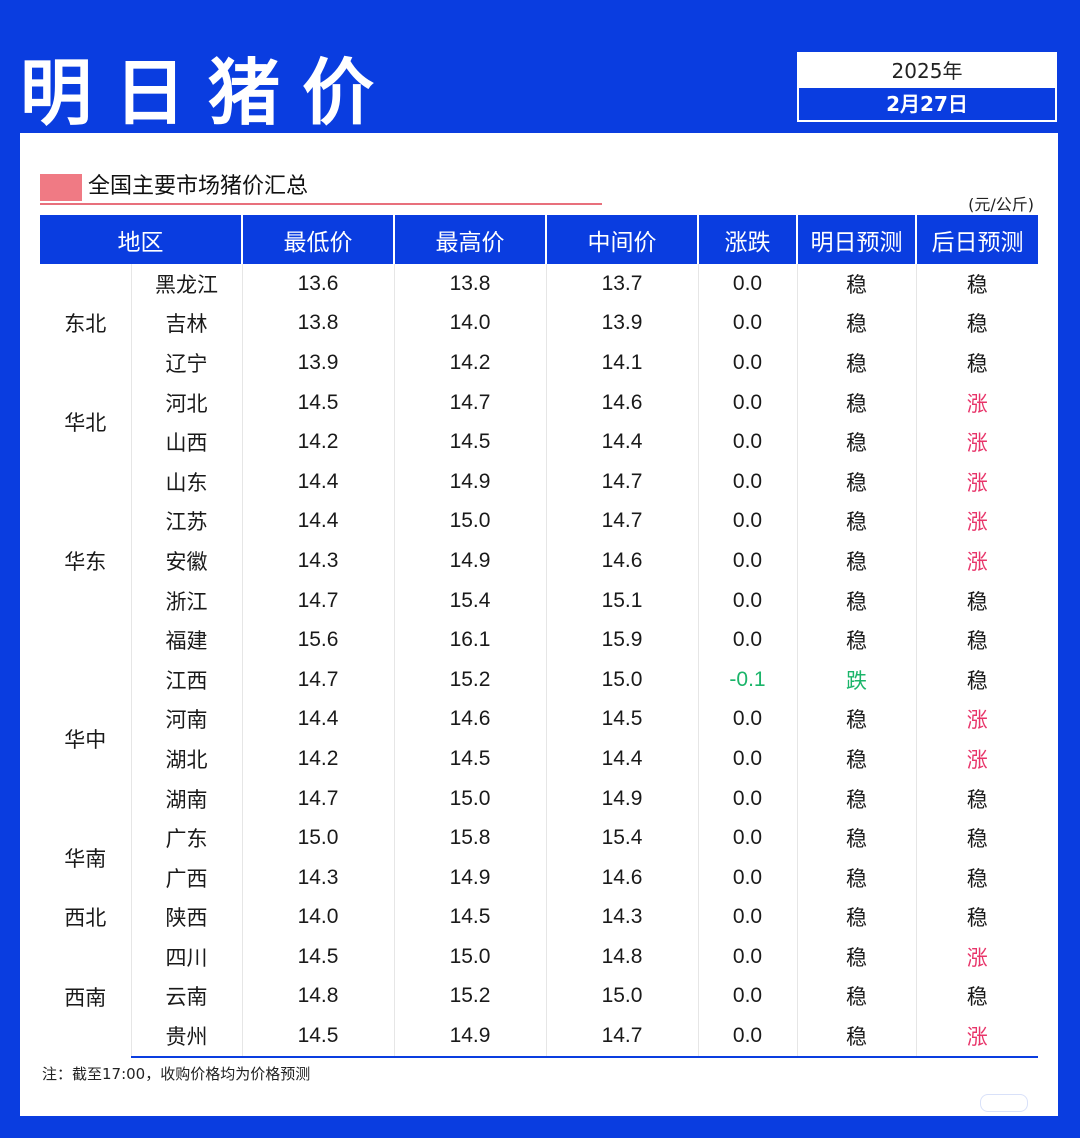 This screenshot has width=1080, height=1138. What do you see at coordinates (321, 204) in the screenshot?
I see `section-underline` at bounding box center [321, 204].